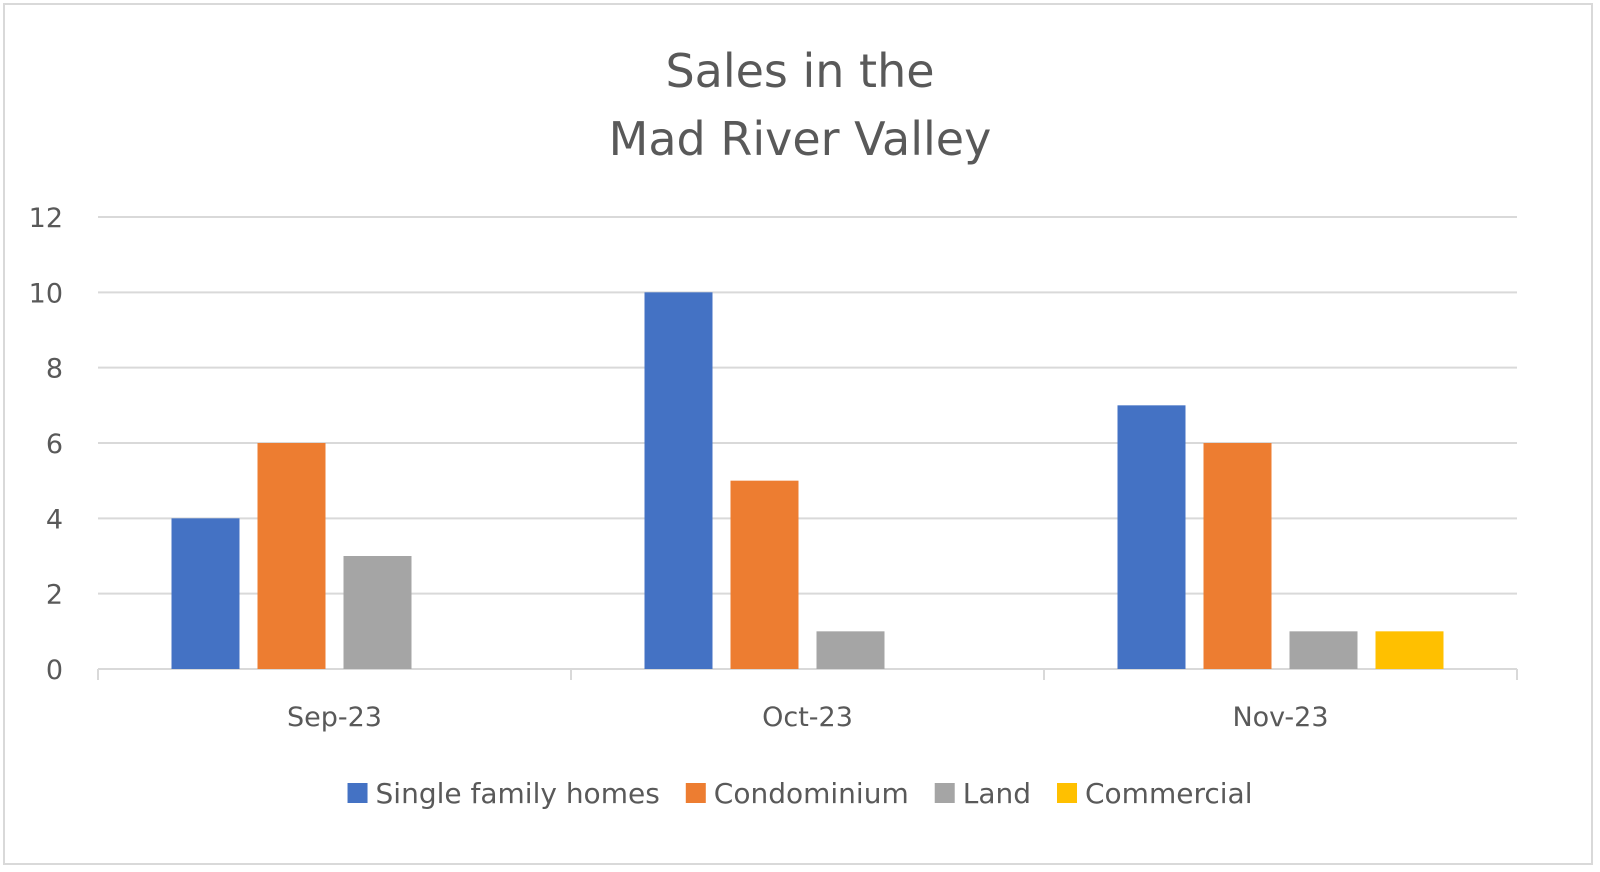 This screenshot has width=1600, height=872. Describe the element at coordinates (799, 71) in the screenshot. I see `chart-title-line-1: Sales in the` at that location.